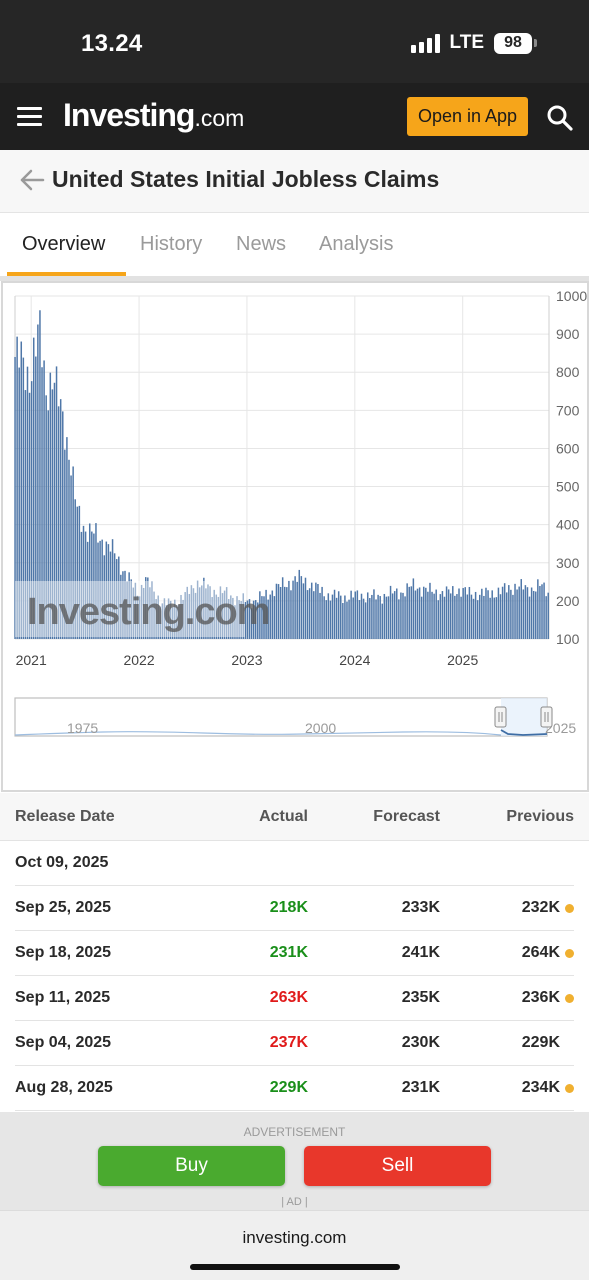  I want to click on home-indicator, so click(295, 1267).